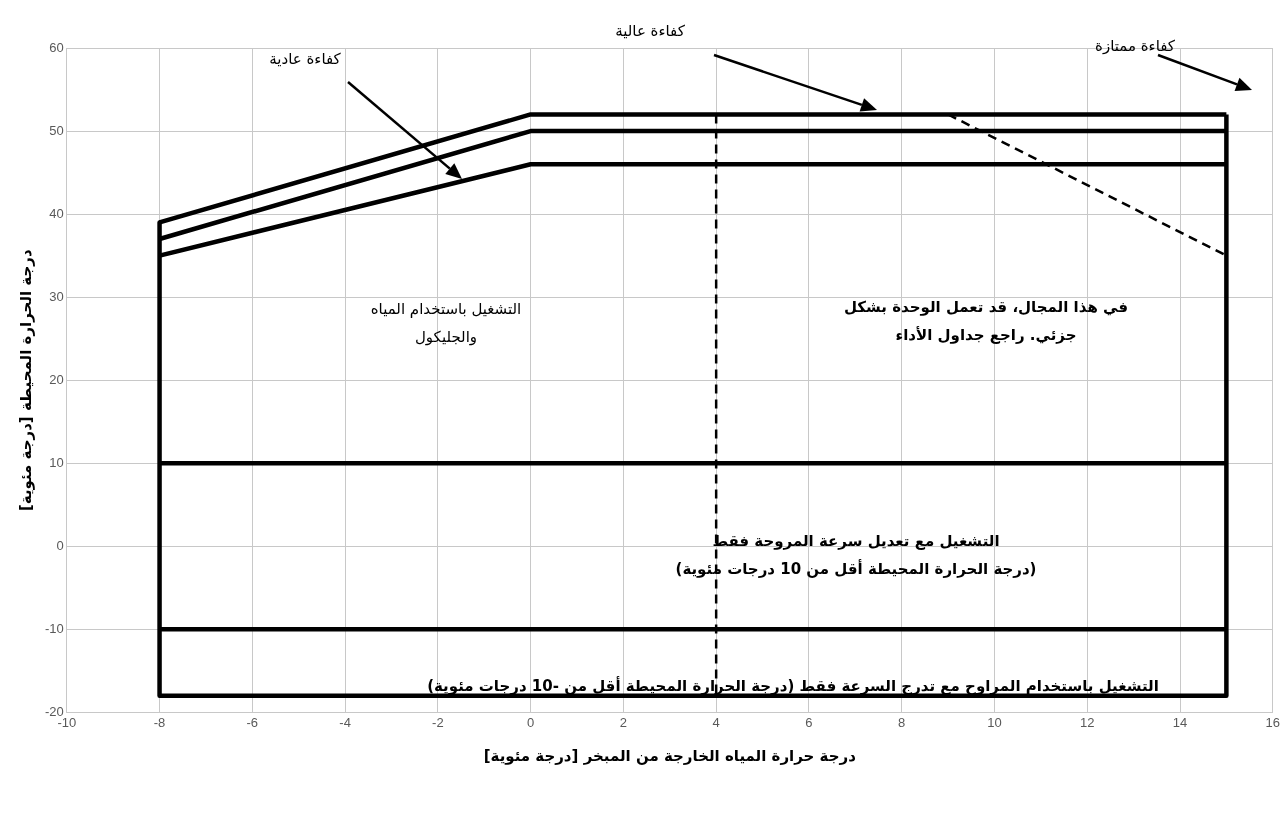  I want to click on annotation: كفاءة ممتازة, so click(1135, 45).